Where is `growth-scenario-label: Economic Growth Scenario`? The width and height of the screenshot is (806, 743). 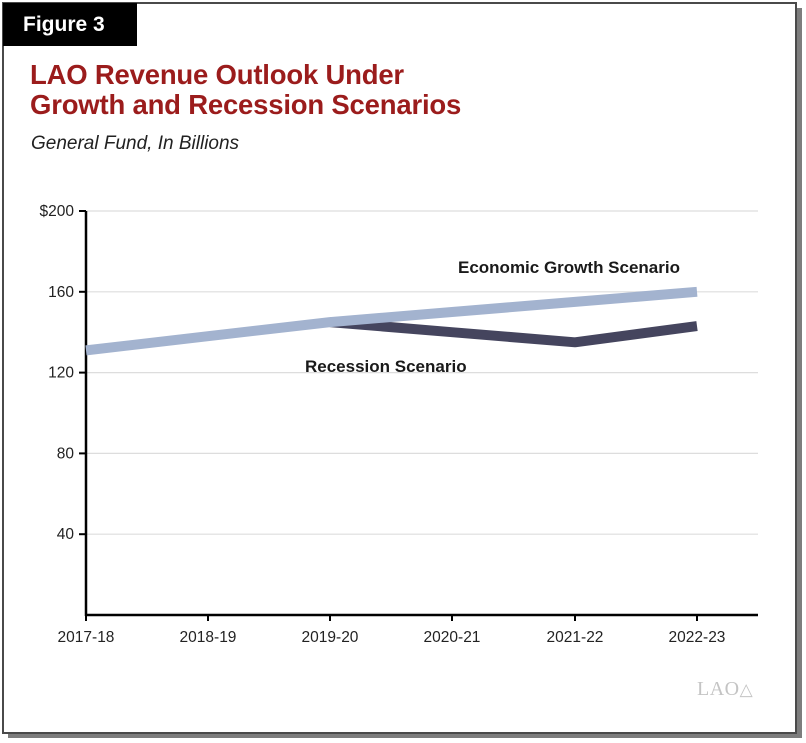 growth-scenario-label: Economic Growth Scenario is located at coordinates (569, 267).